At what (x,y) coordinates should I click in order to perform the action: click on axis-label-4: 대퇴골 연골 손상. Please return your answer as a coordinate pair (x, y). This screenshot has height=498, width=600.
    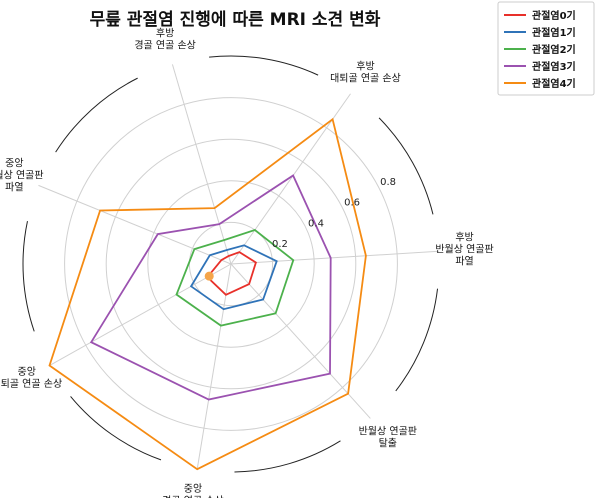
    Looking at the image, I should click on (31, 384).